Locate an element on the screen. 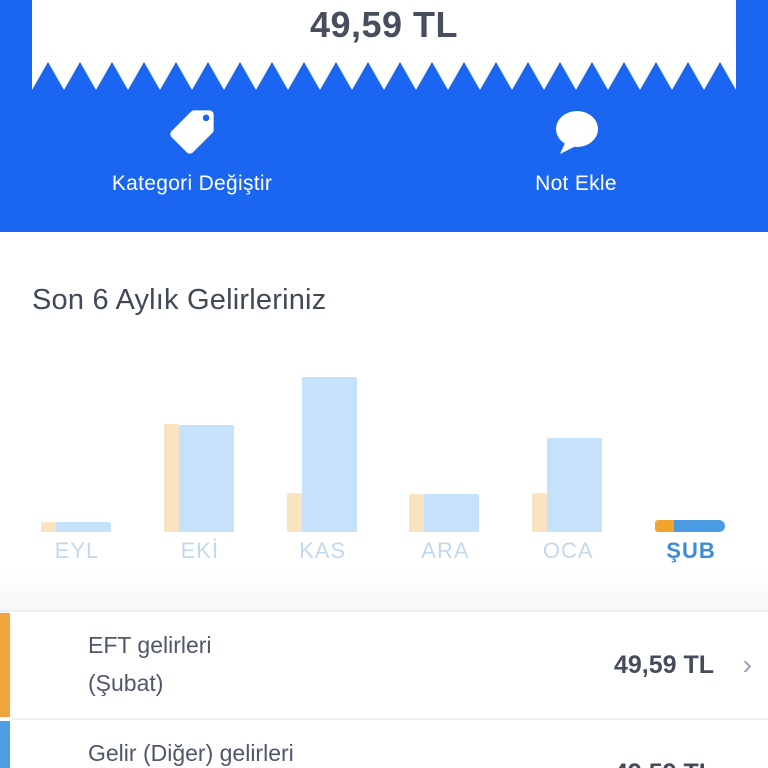  bar-eft-şub is located at coordinates (664, 526).